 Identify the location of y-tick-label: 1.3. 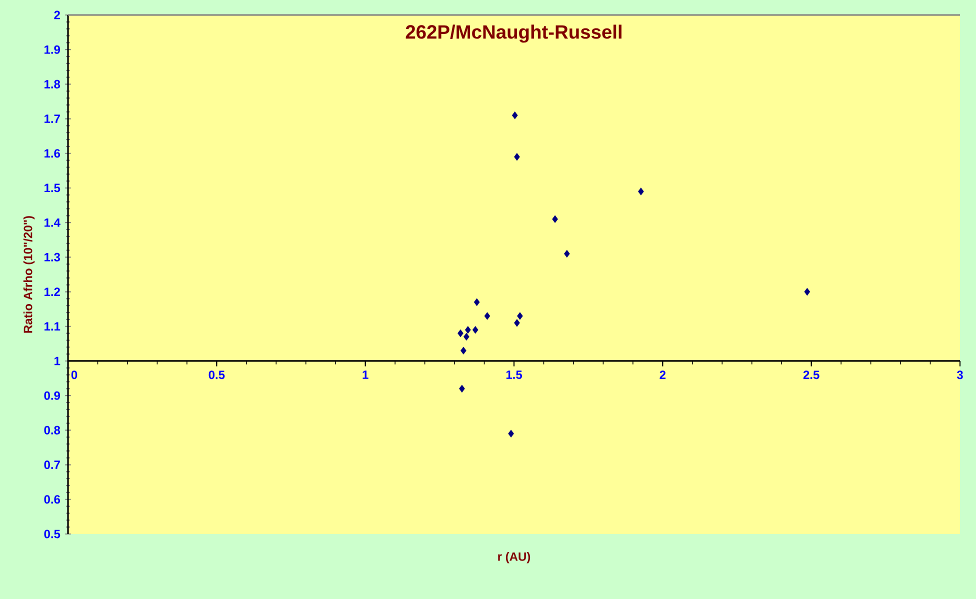
(52, 257).